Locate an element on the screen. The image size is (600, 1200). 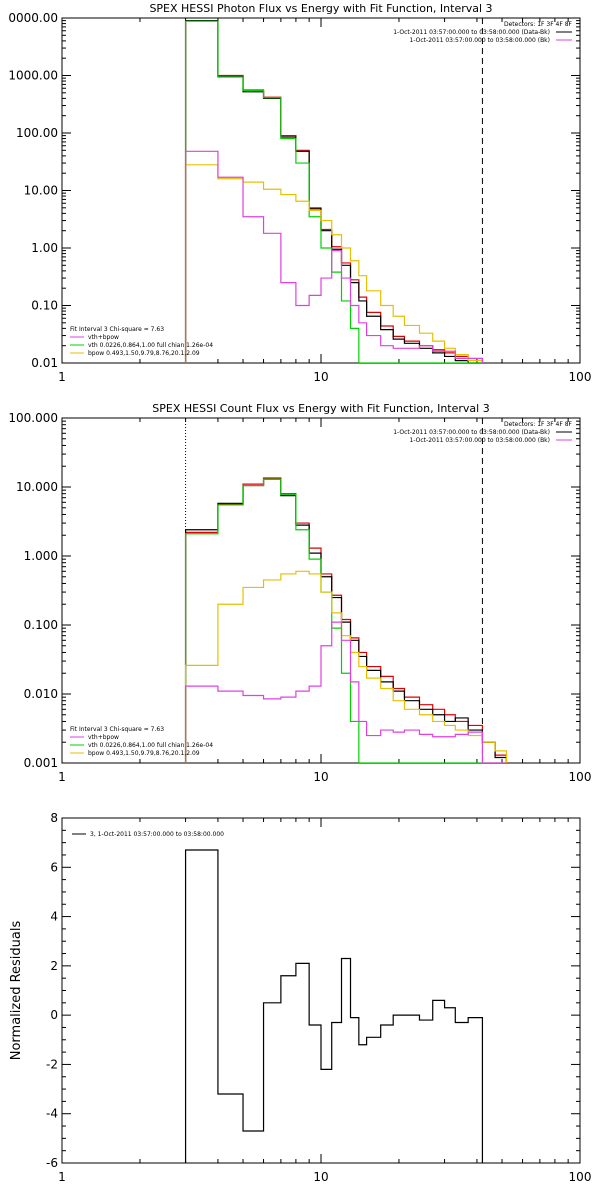
y-tick-label: 6 is located at coordinates (54, 867).